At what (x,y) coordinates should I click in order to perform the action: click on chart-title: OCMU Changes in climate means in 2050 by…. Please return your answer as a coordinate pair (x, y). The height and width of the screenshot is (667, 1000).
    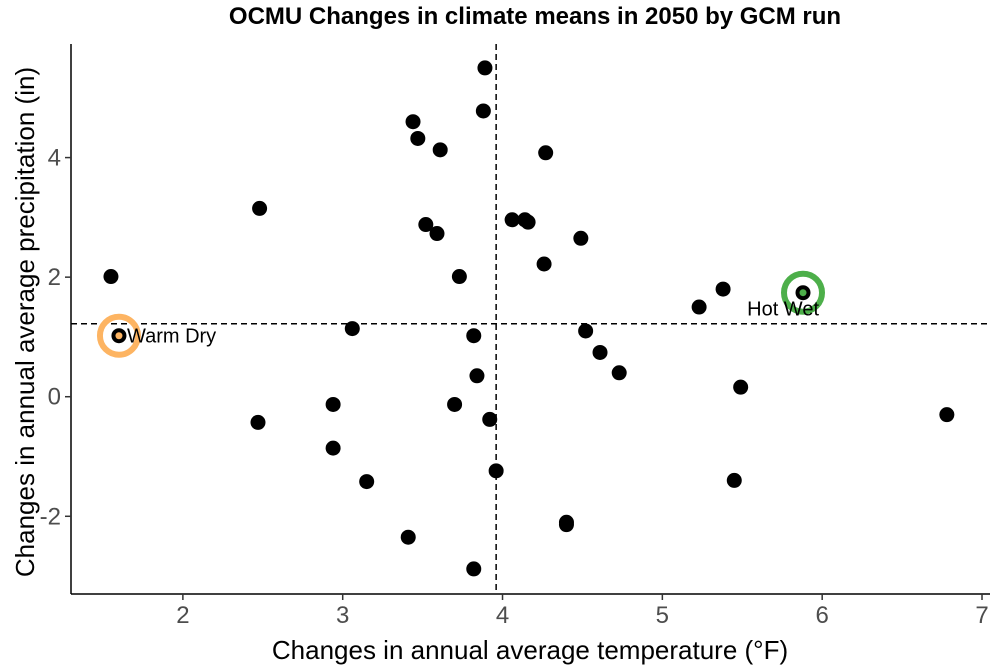
    Looking at the image, I should click on (535, 16).